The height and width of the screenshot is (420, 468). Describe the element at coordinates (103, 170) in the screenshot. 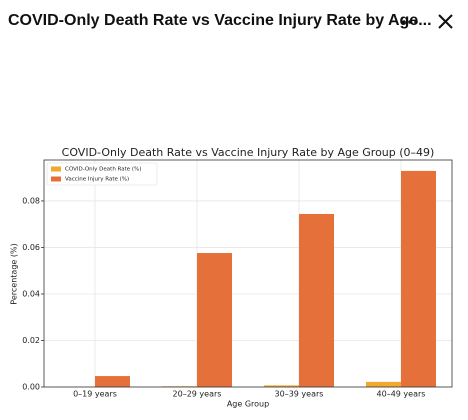

I see `legend-label: COVID-Only Death Rate (%)` at that location.